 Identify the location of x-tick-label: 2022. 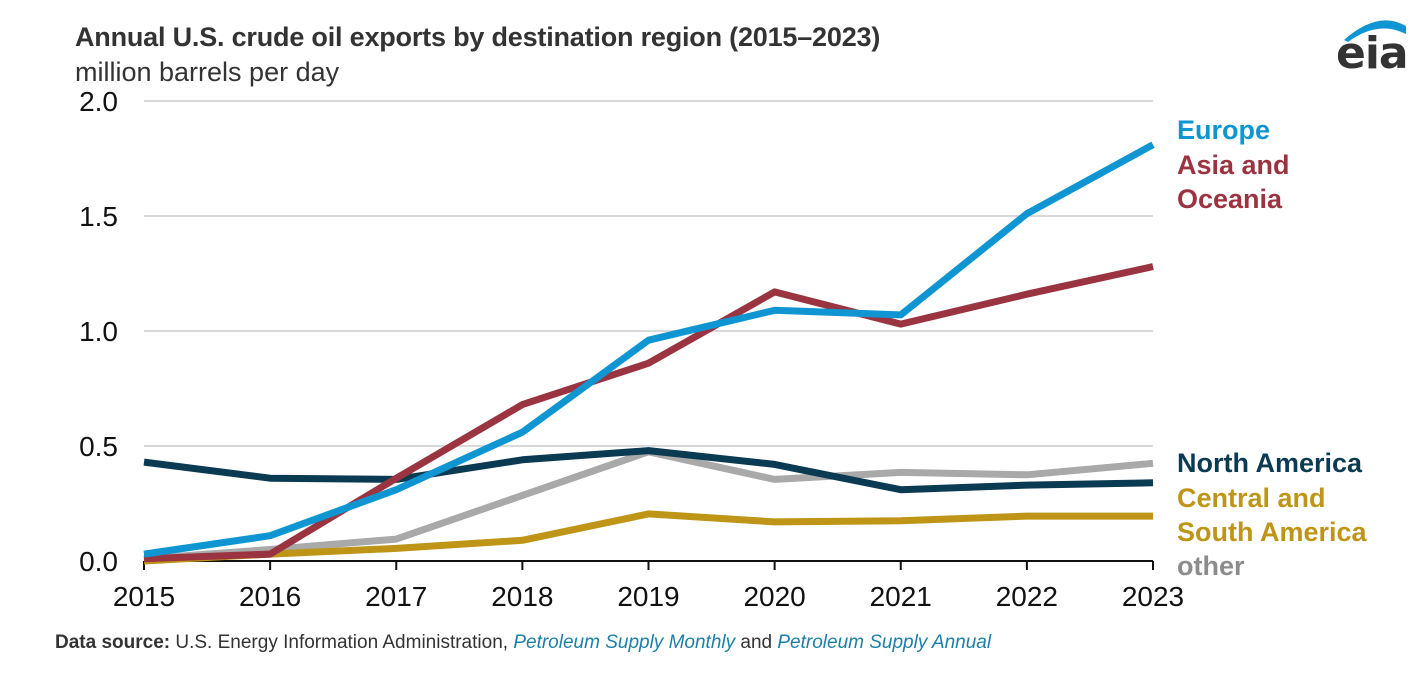
(1027, 596).